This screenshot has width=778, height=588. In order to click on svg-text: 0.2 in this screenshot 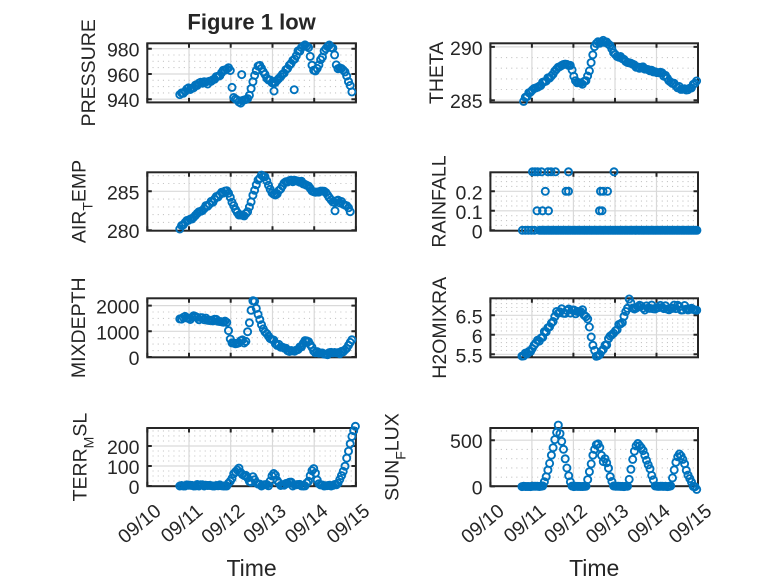, I will do `click(468, 193)`.